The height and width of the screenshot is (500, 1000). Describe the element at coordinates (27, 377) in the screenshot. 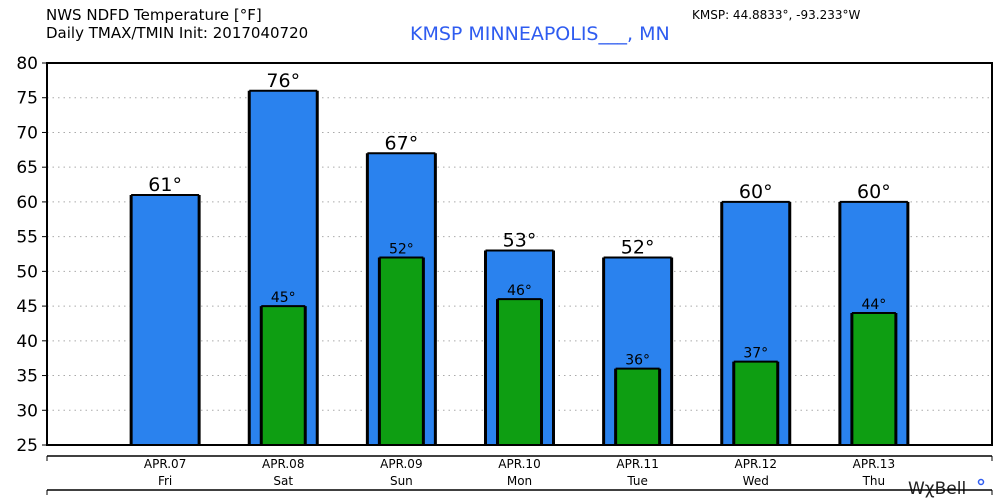

I see `y-tick-label: 35` at that location.